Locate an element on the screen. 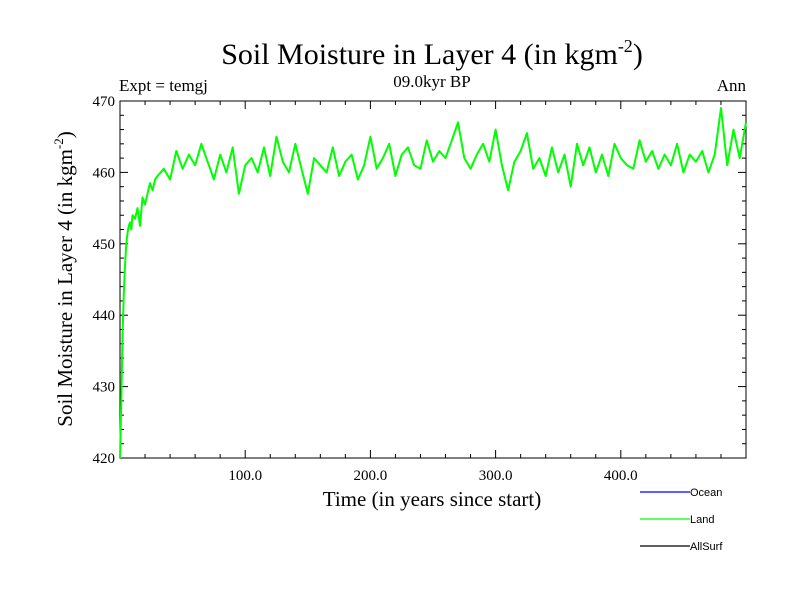  legend-label-ocean: Ocean is located at coordinates (706, 493).